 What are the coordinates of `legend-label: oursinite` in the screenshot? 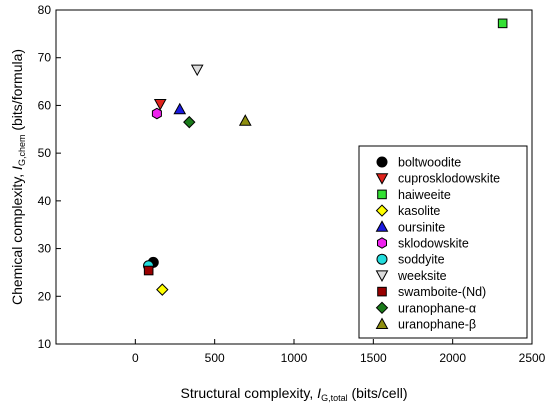 It's located at (421, 227).